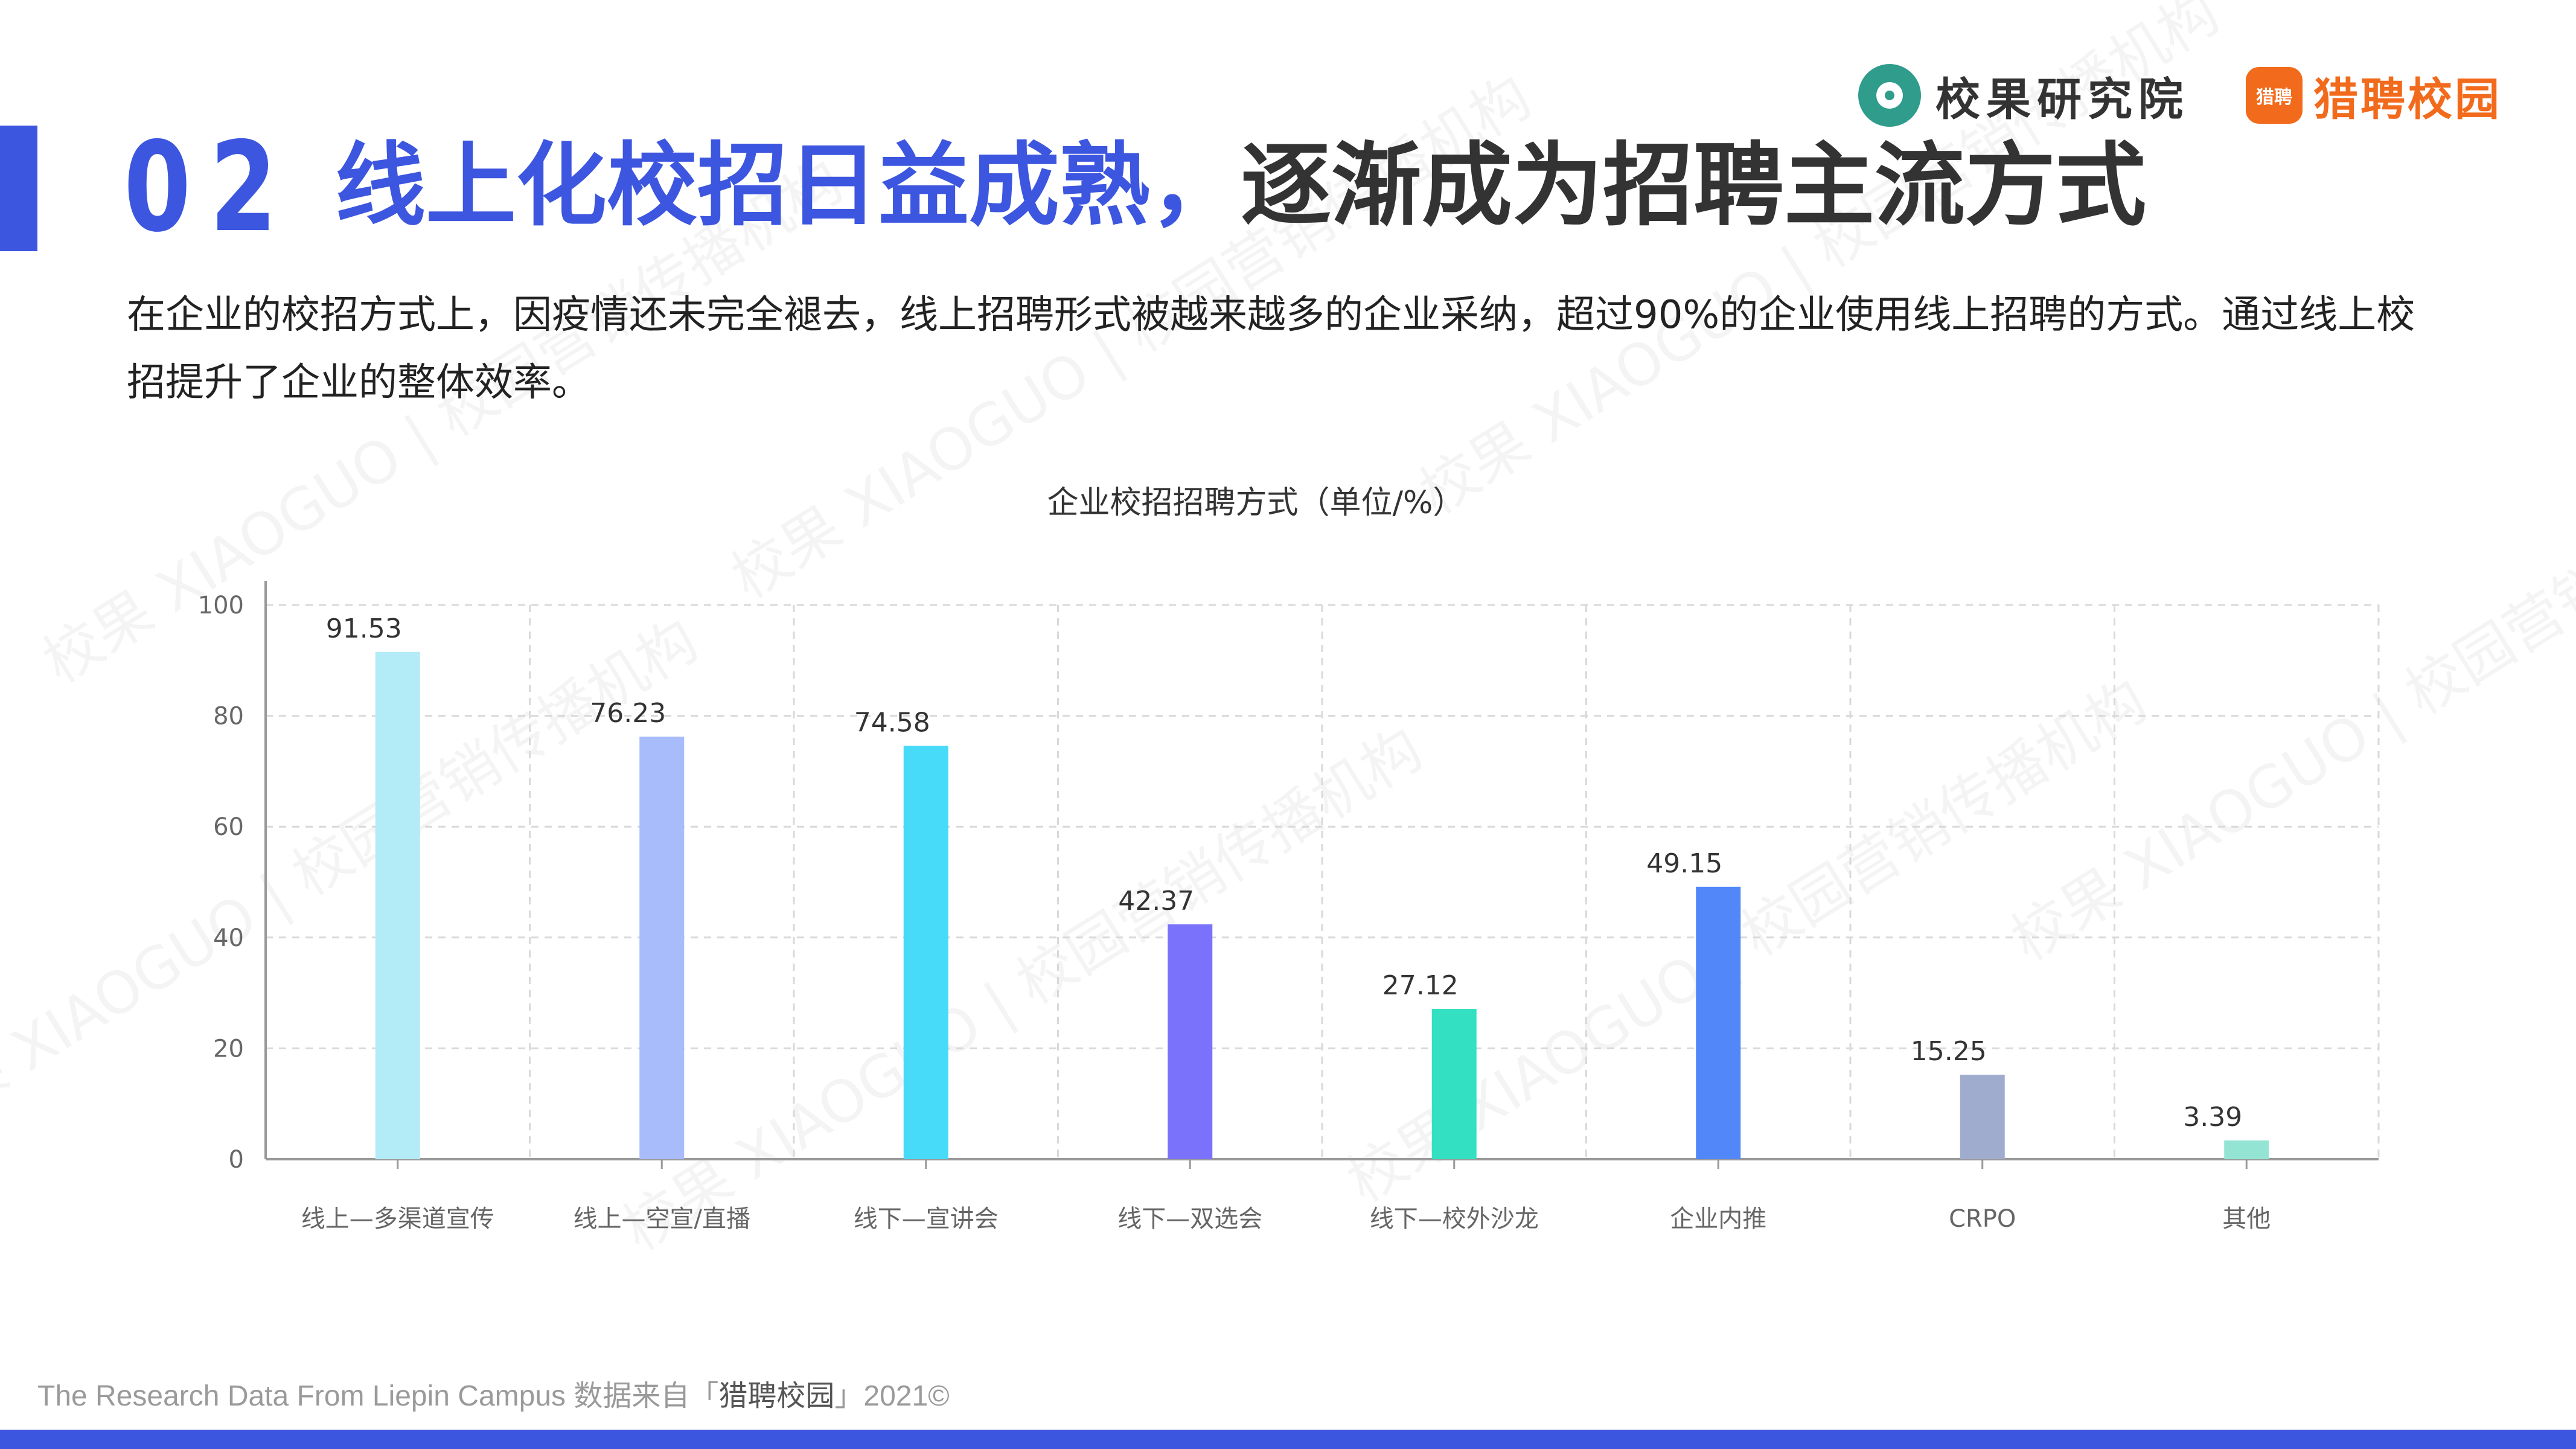 This screenshot has height=1449, width=2576. I want to click on page-title: 线上化校招日益成熟，逐渐成为招聘主流方式, so click(1241, 186).